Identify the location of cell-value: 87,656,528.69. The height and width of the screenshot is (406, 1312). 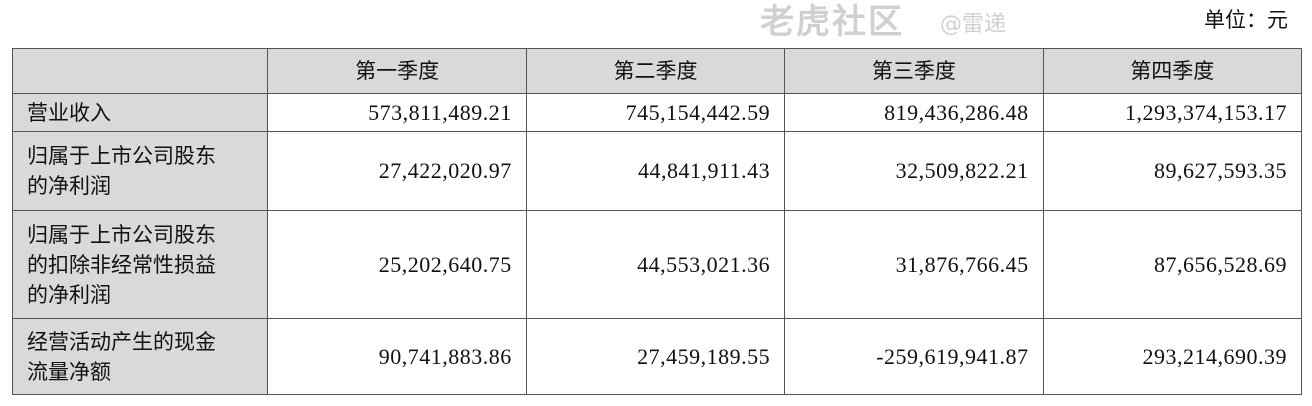
(1172, 264).